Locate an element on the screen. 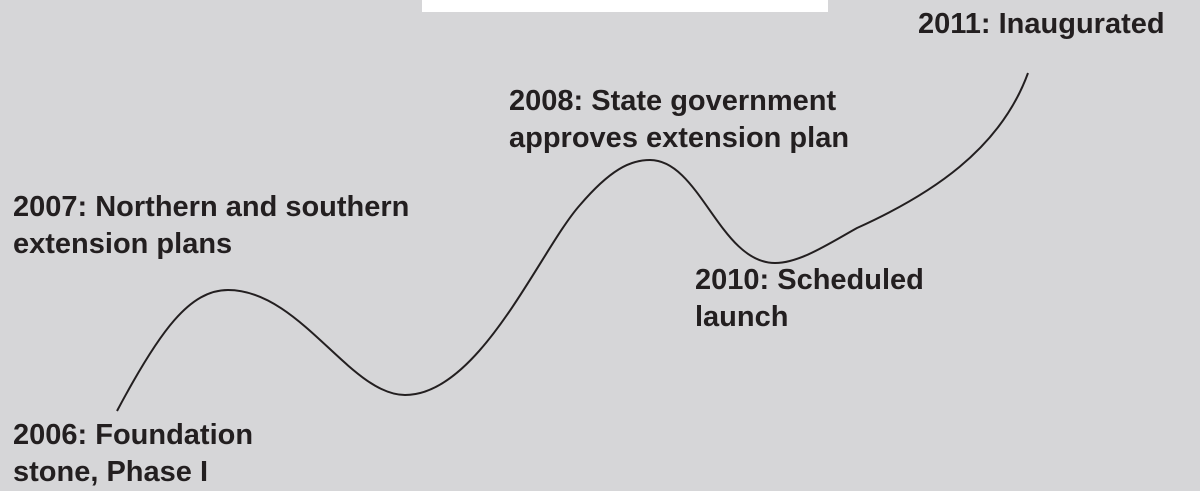 This screenshot has height=491, width=1200. milestone-2010: 2010: Scheduled launch is located at coordinates (809, 299).